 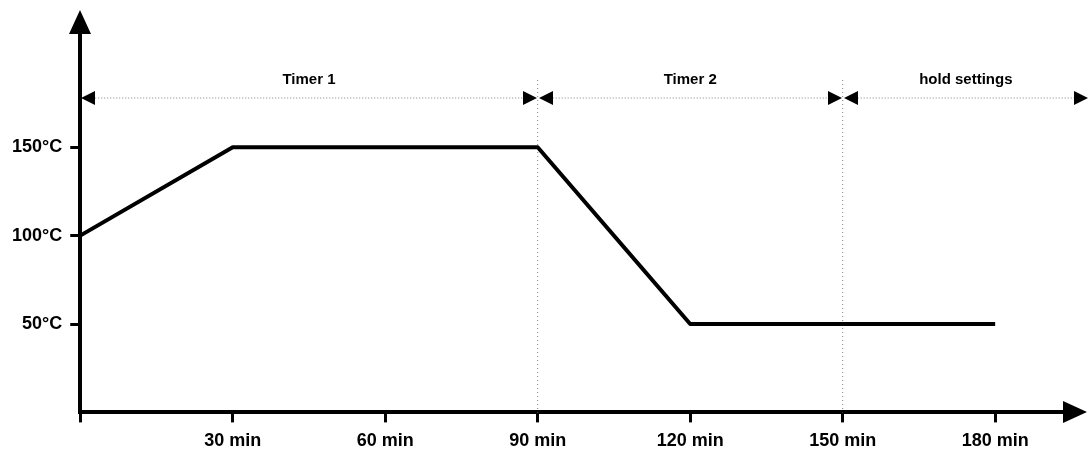 I want to click on x-tick-label: 120 min, so click(x=690, y=440).